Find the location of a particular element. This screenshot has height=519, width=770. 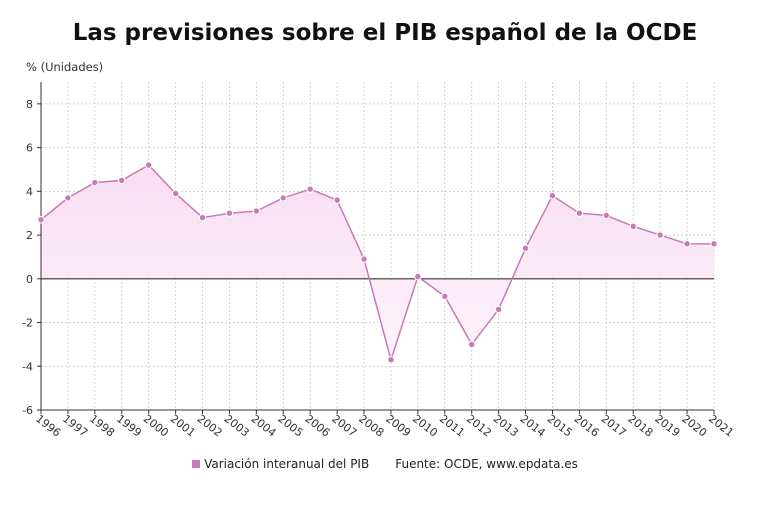

x-tick-label: 2010 is located at coordinates (425, 425).